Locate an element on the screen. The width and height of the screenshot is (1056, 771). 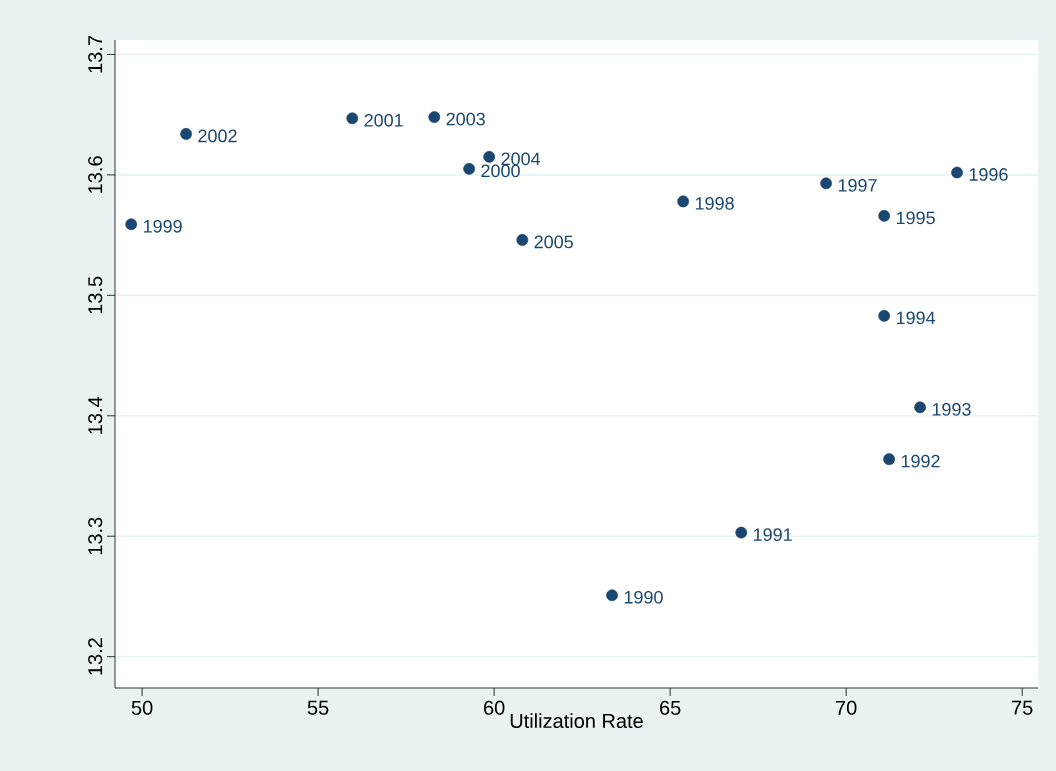
annotation: 1991 is located at coordinates (773, 534).